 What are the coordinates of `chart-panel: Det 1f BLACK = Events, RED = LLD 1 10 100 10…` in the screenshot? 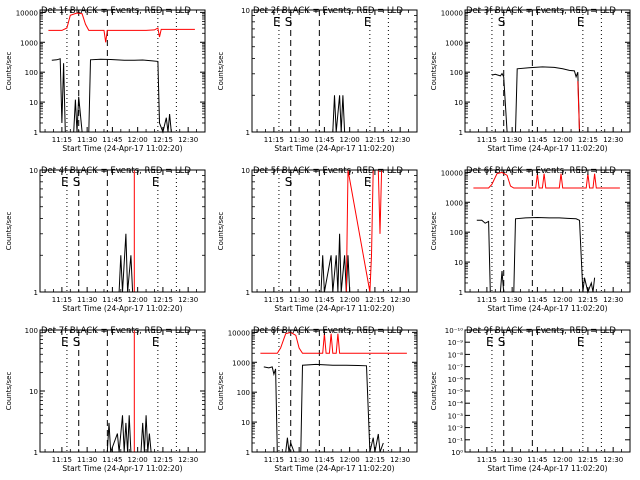 It's located at (105, 79).